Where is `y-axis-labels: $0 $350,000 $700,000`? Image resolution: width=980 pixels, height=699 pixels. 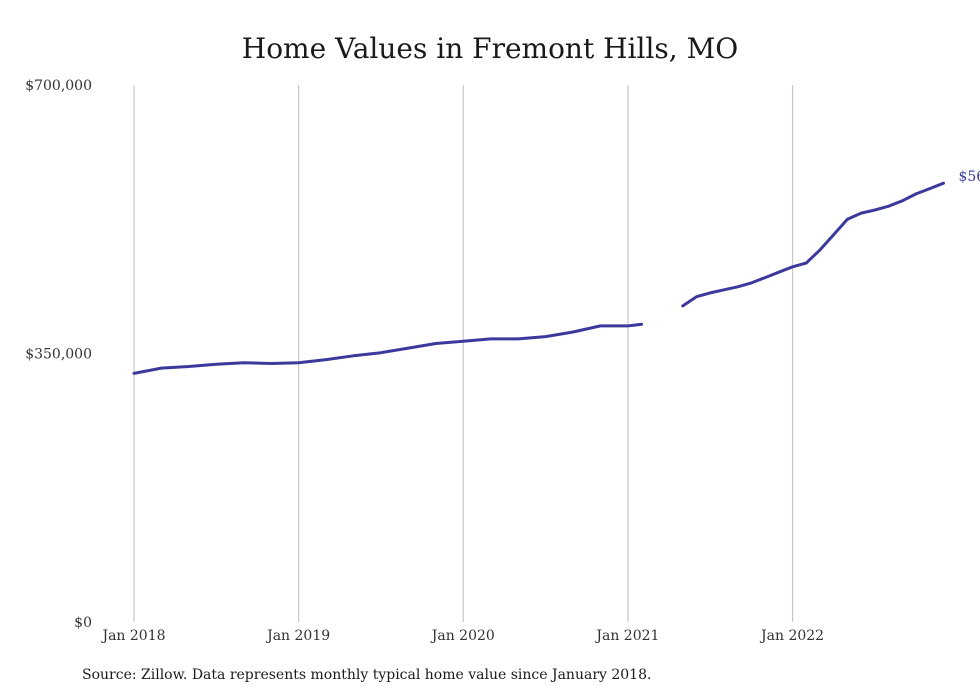
y-axis-labels: $0 $350,000 $700,000 is located at coordinates (58, 354).